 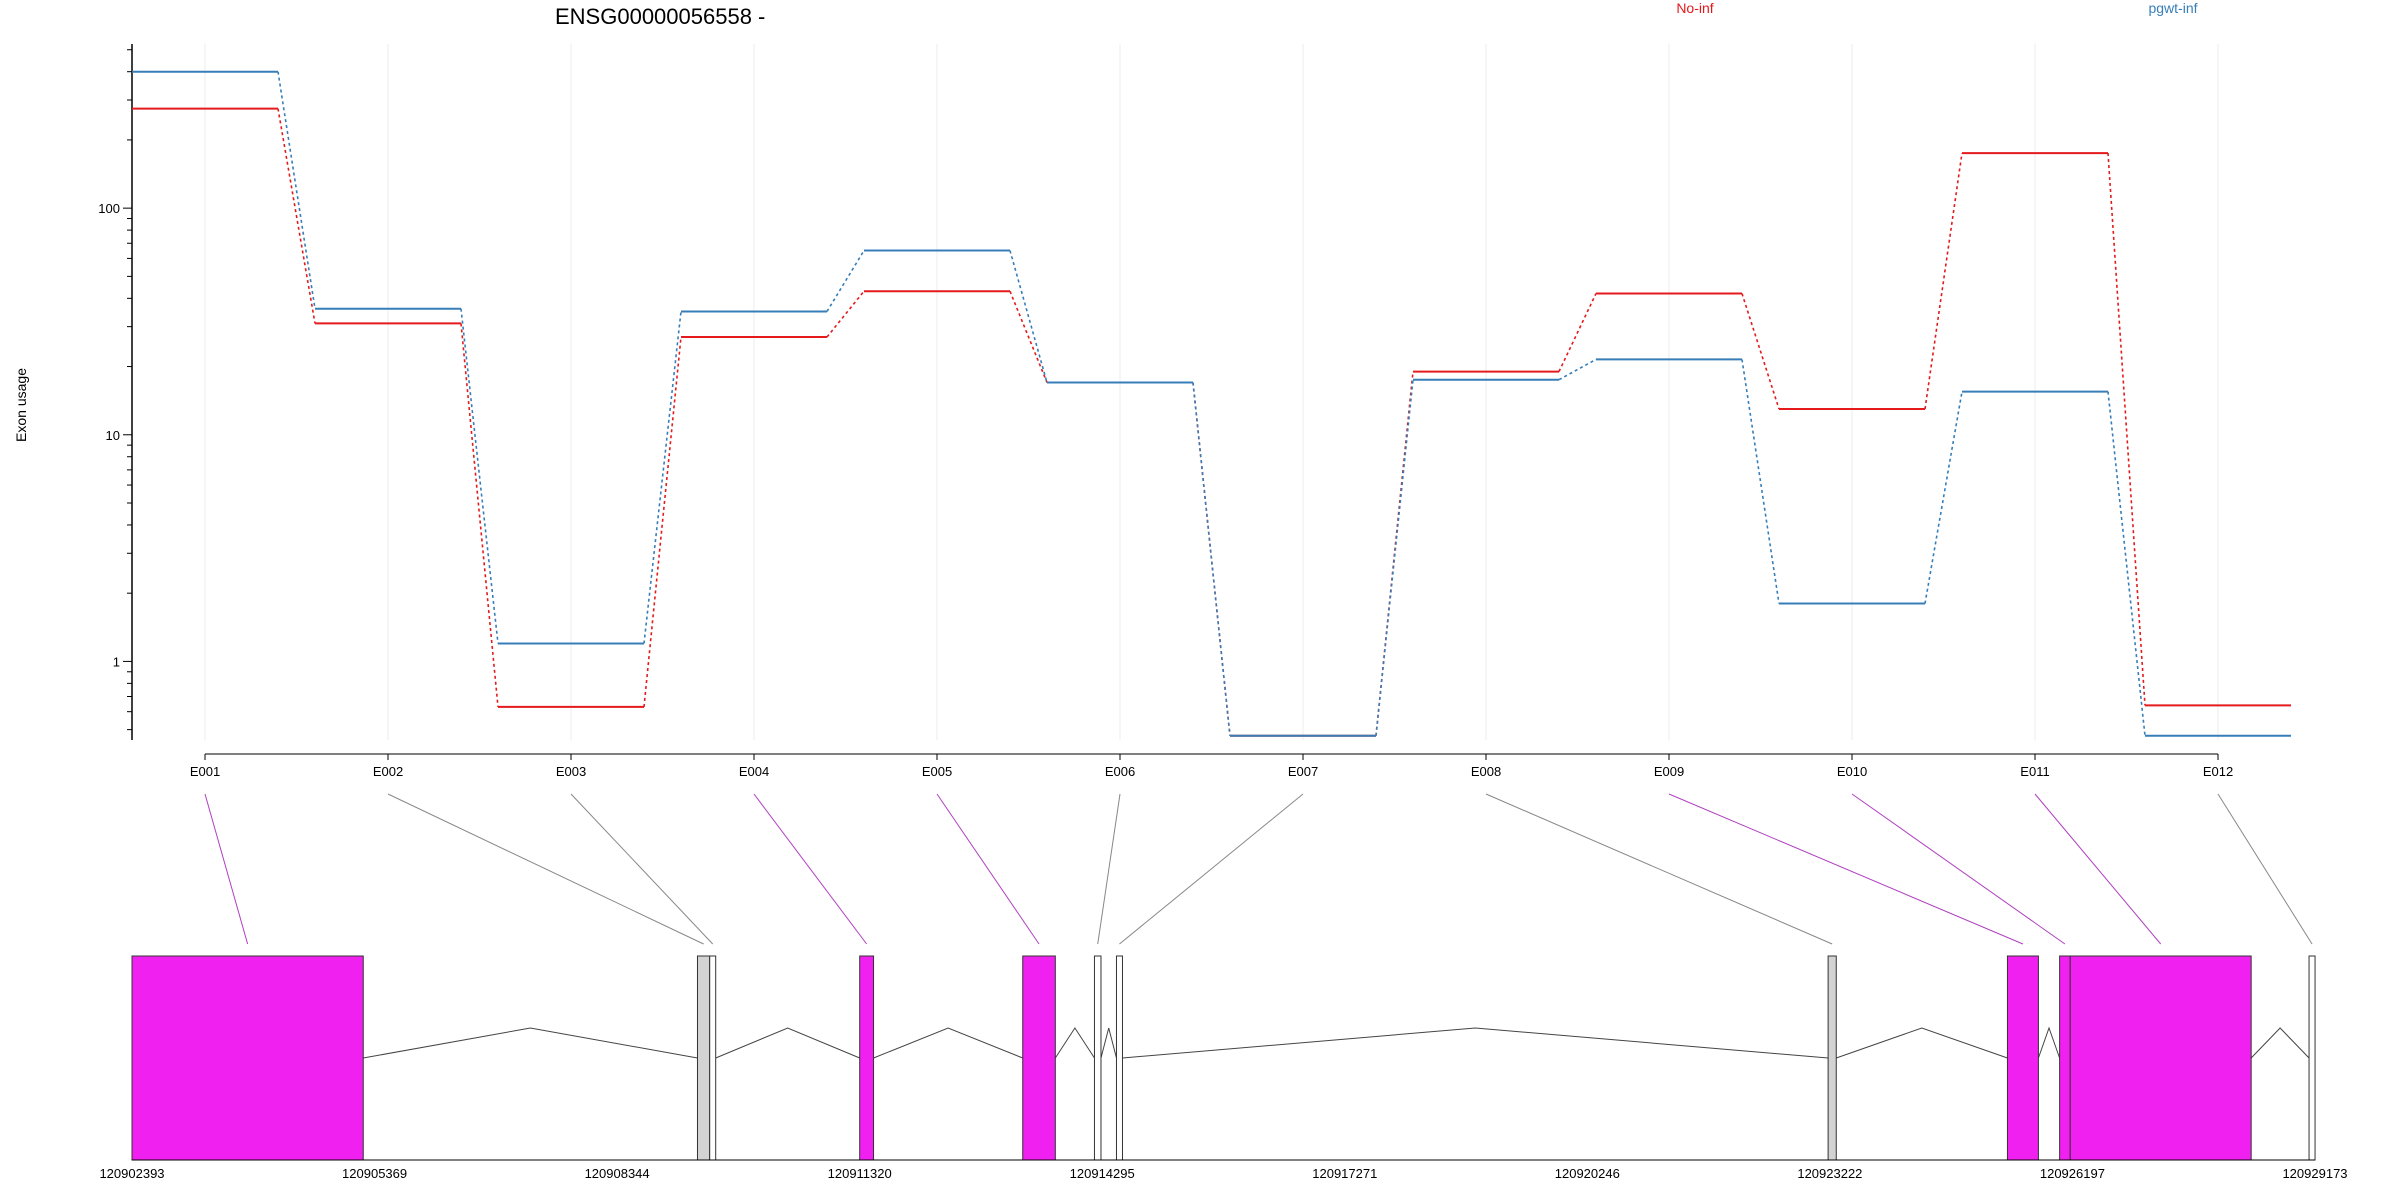 What do you see at coordinates (1852, 771) in the screenshot?
I see `x-tick-label: E010` at bounding box center [1852, 771].